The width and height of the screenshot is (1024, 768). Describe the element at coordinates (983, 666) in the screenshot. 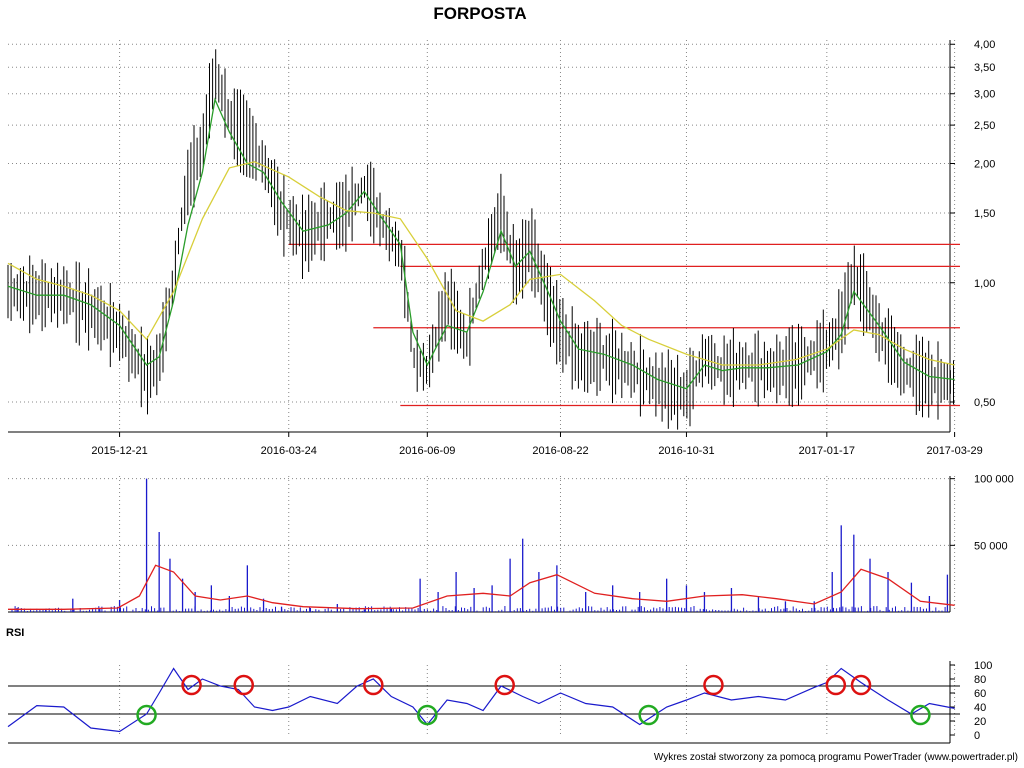

I see `rsi-tick-label: 100` at that location.